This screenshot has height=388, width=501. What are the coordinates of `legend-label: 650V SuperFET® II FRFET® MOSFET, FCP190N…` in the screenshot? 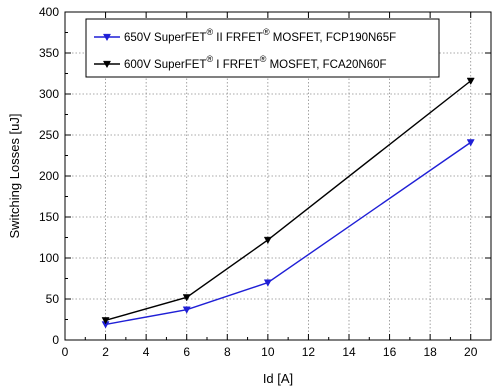 It's located at (260, 35).